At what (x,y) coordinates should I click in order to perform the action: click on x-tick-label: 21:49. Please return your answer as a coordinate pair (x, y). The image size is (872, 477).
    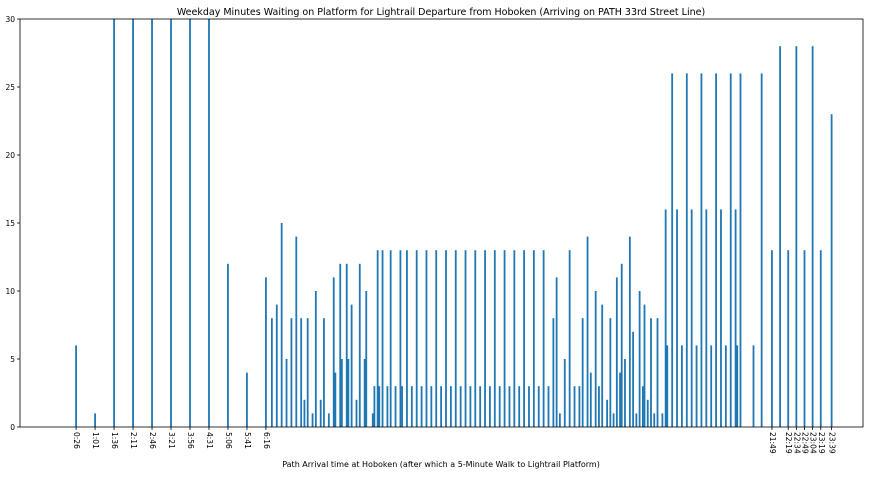
    Looking at the image, I should click on (772, 443).